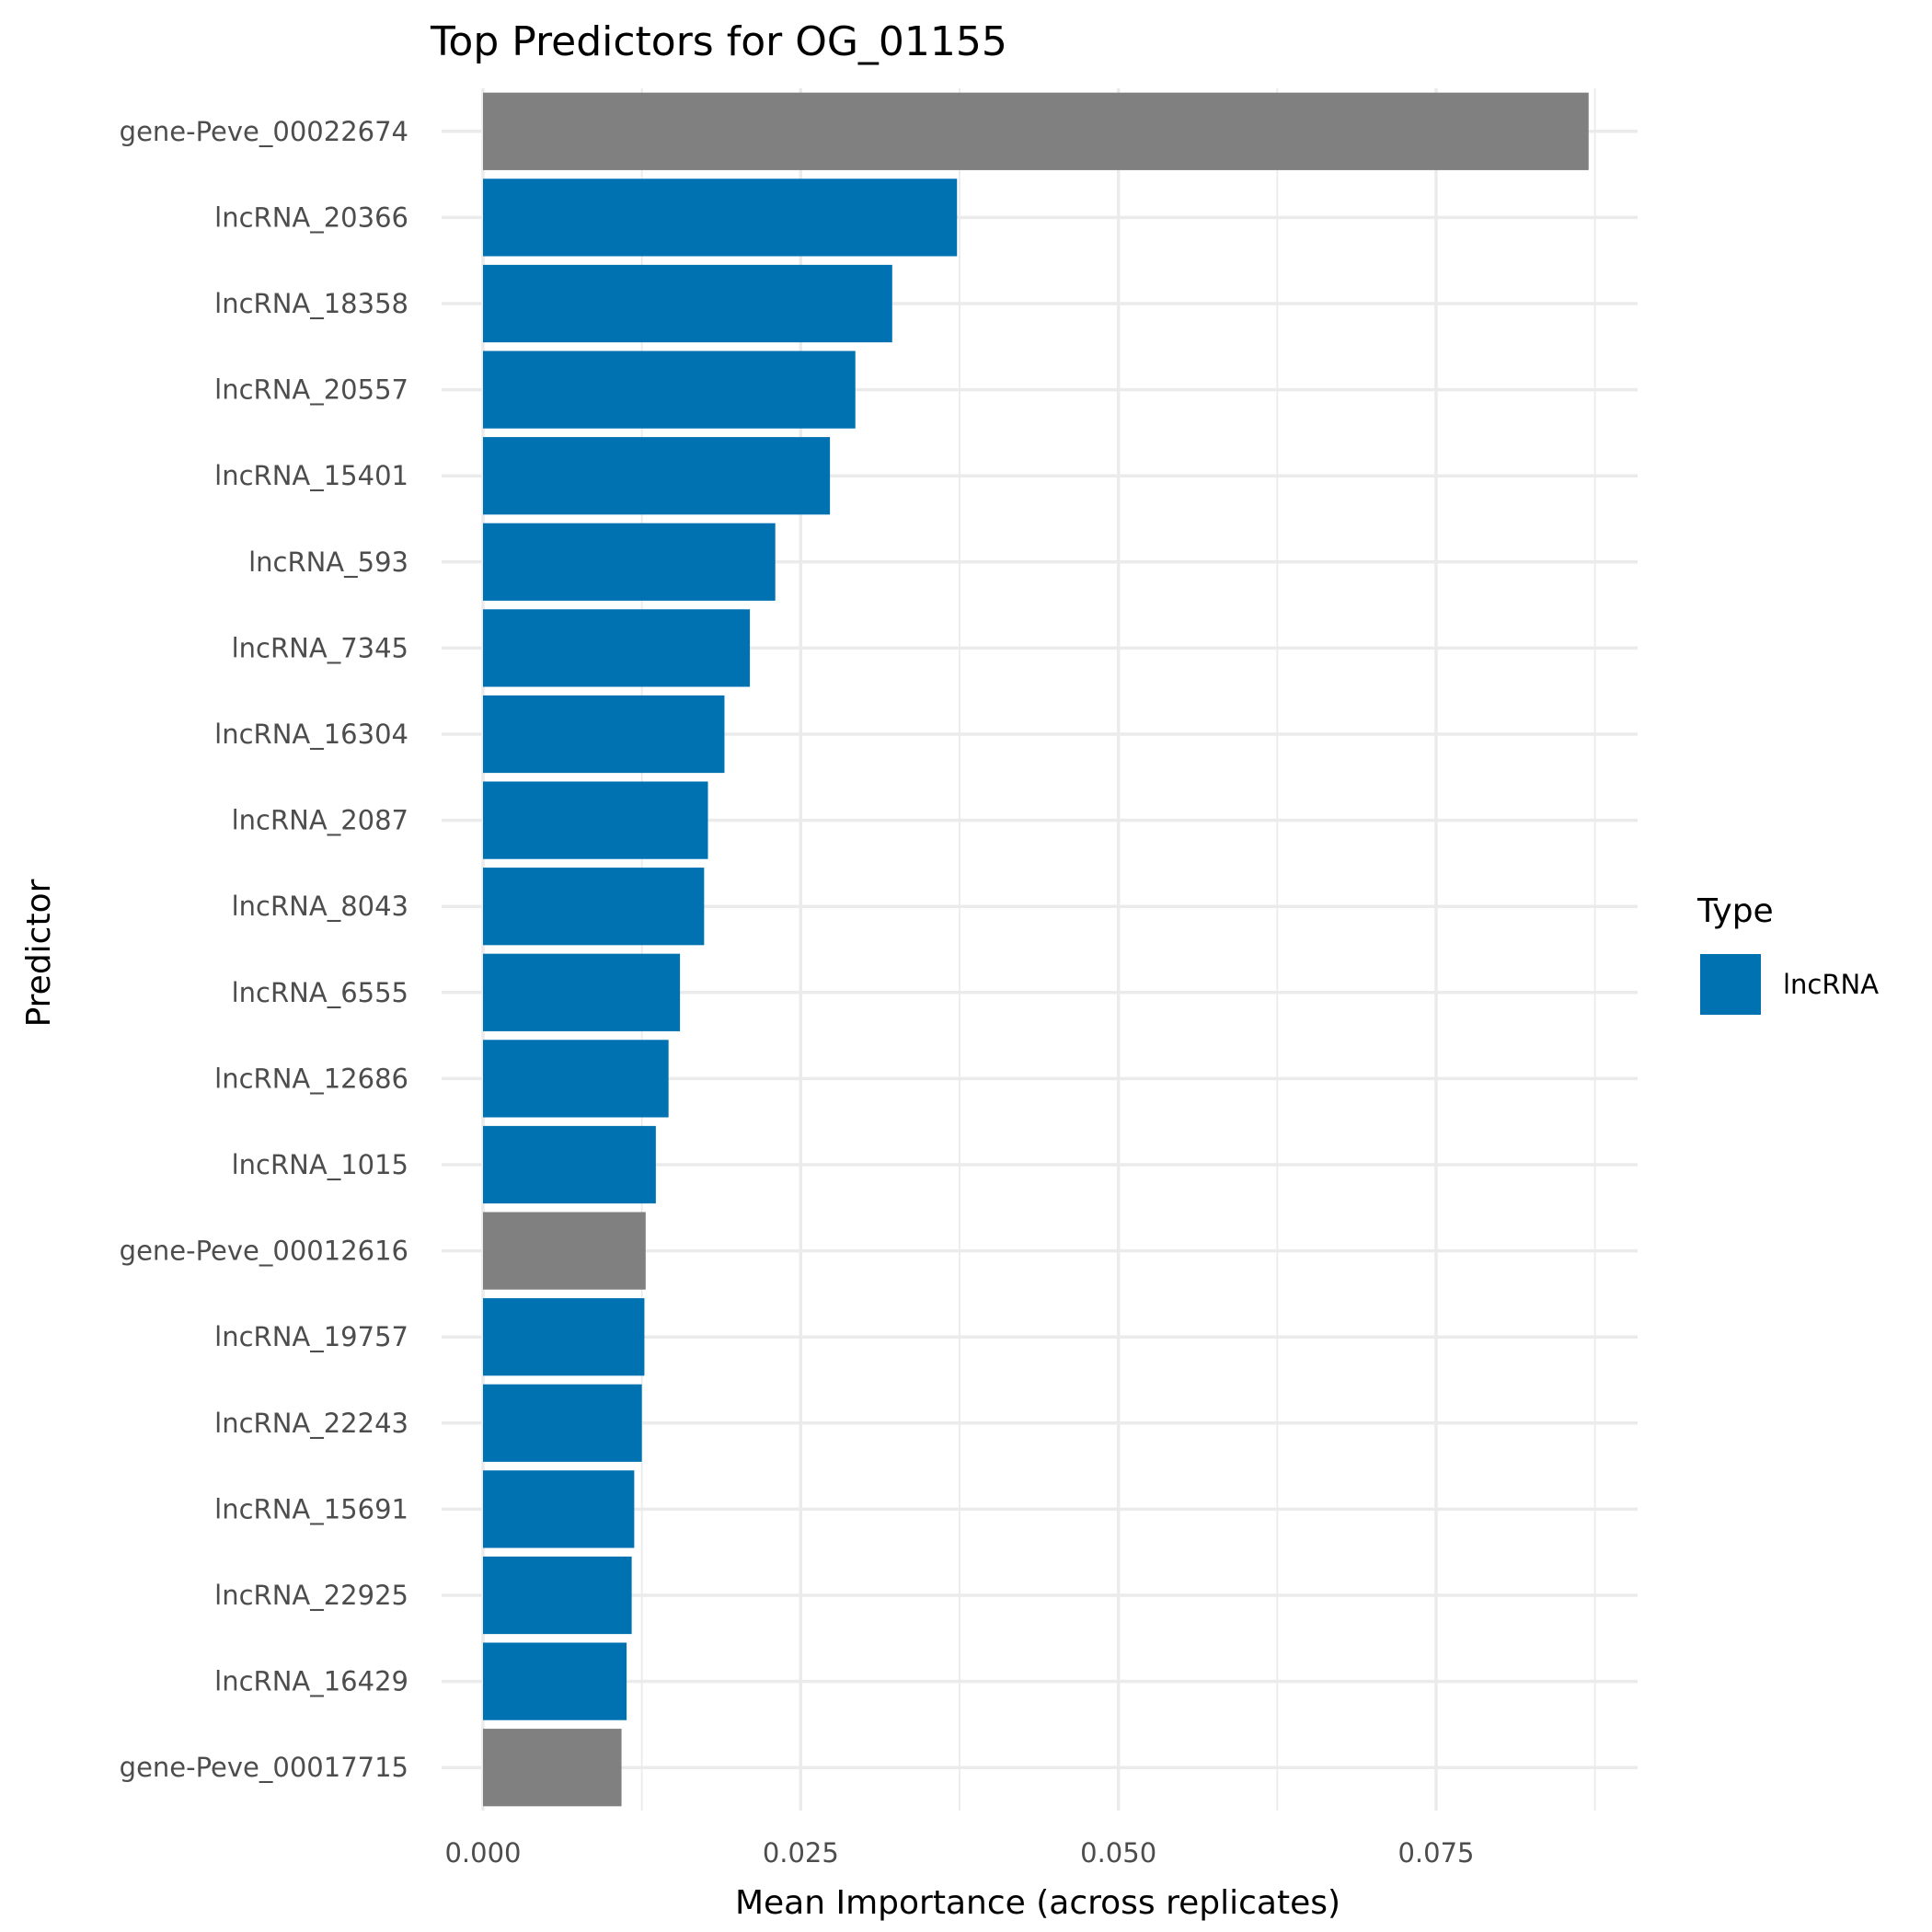 This screenshot has height=1932, width=1932. Describe the element at coordinates (1787, 953) in the screenshot. I see `legend: Type lncRNA` at that location.